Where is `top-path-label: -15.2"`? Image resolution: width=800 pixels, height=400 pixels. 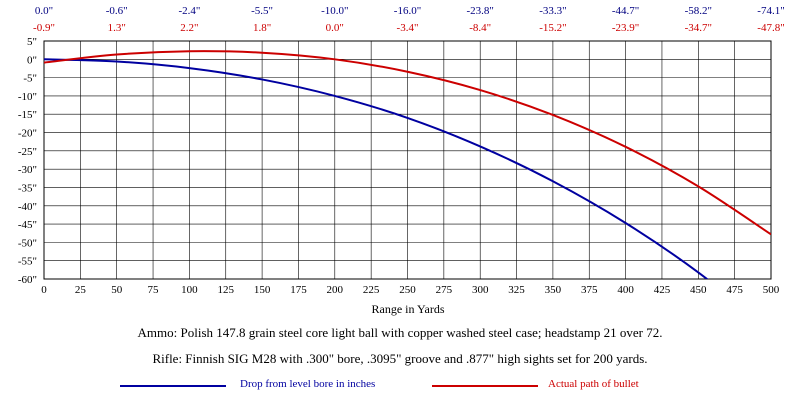 top-path-label: -15.2" is located at coordinates (552, 28).